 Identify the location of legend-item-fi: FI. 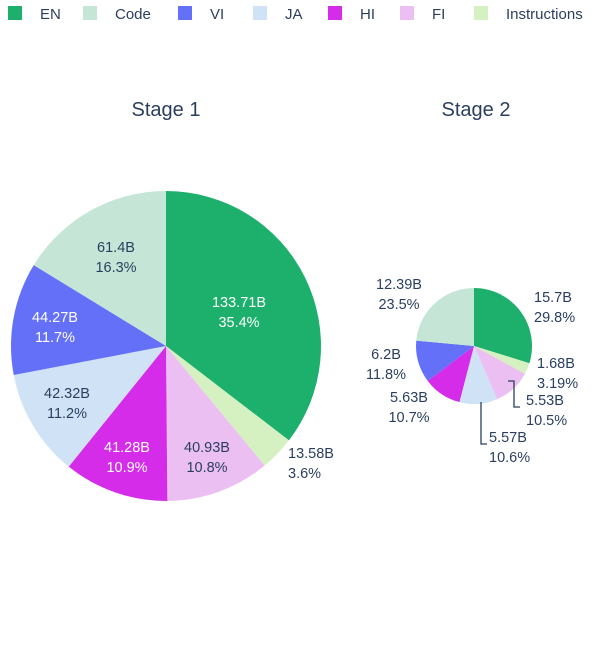
(422, 14).